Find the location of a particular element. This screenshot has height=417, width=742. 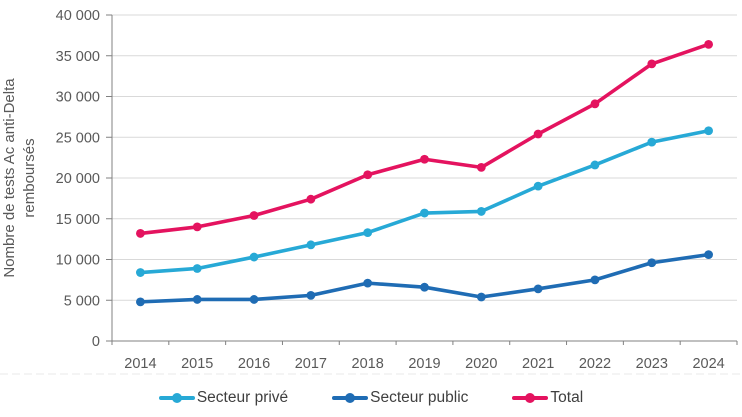

x-tick-label: 2024 is located at coordinates (708, 364).